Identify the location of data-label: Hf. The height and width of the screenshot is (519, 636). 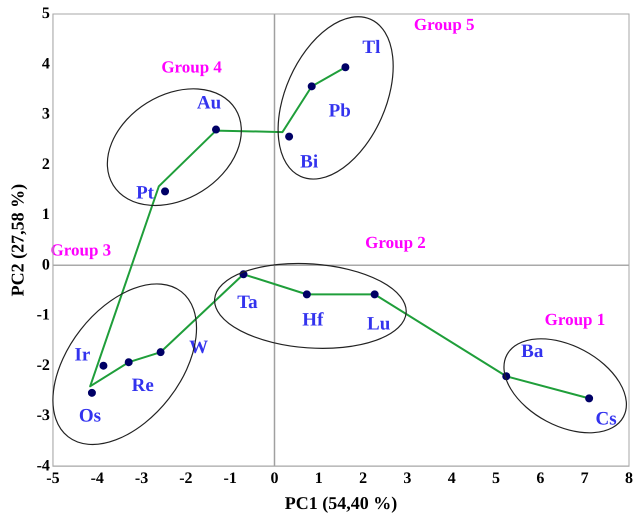
(313, 319).